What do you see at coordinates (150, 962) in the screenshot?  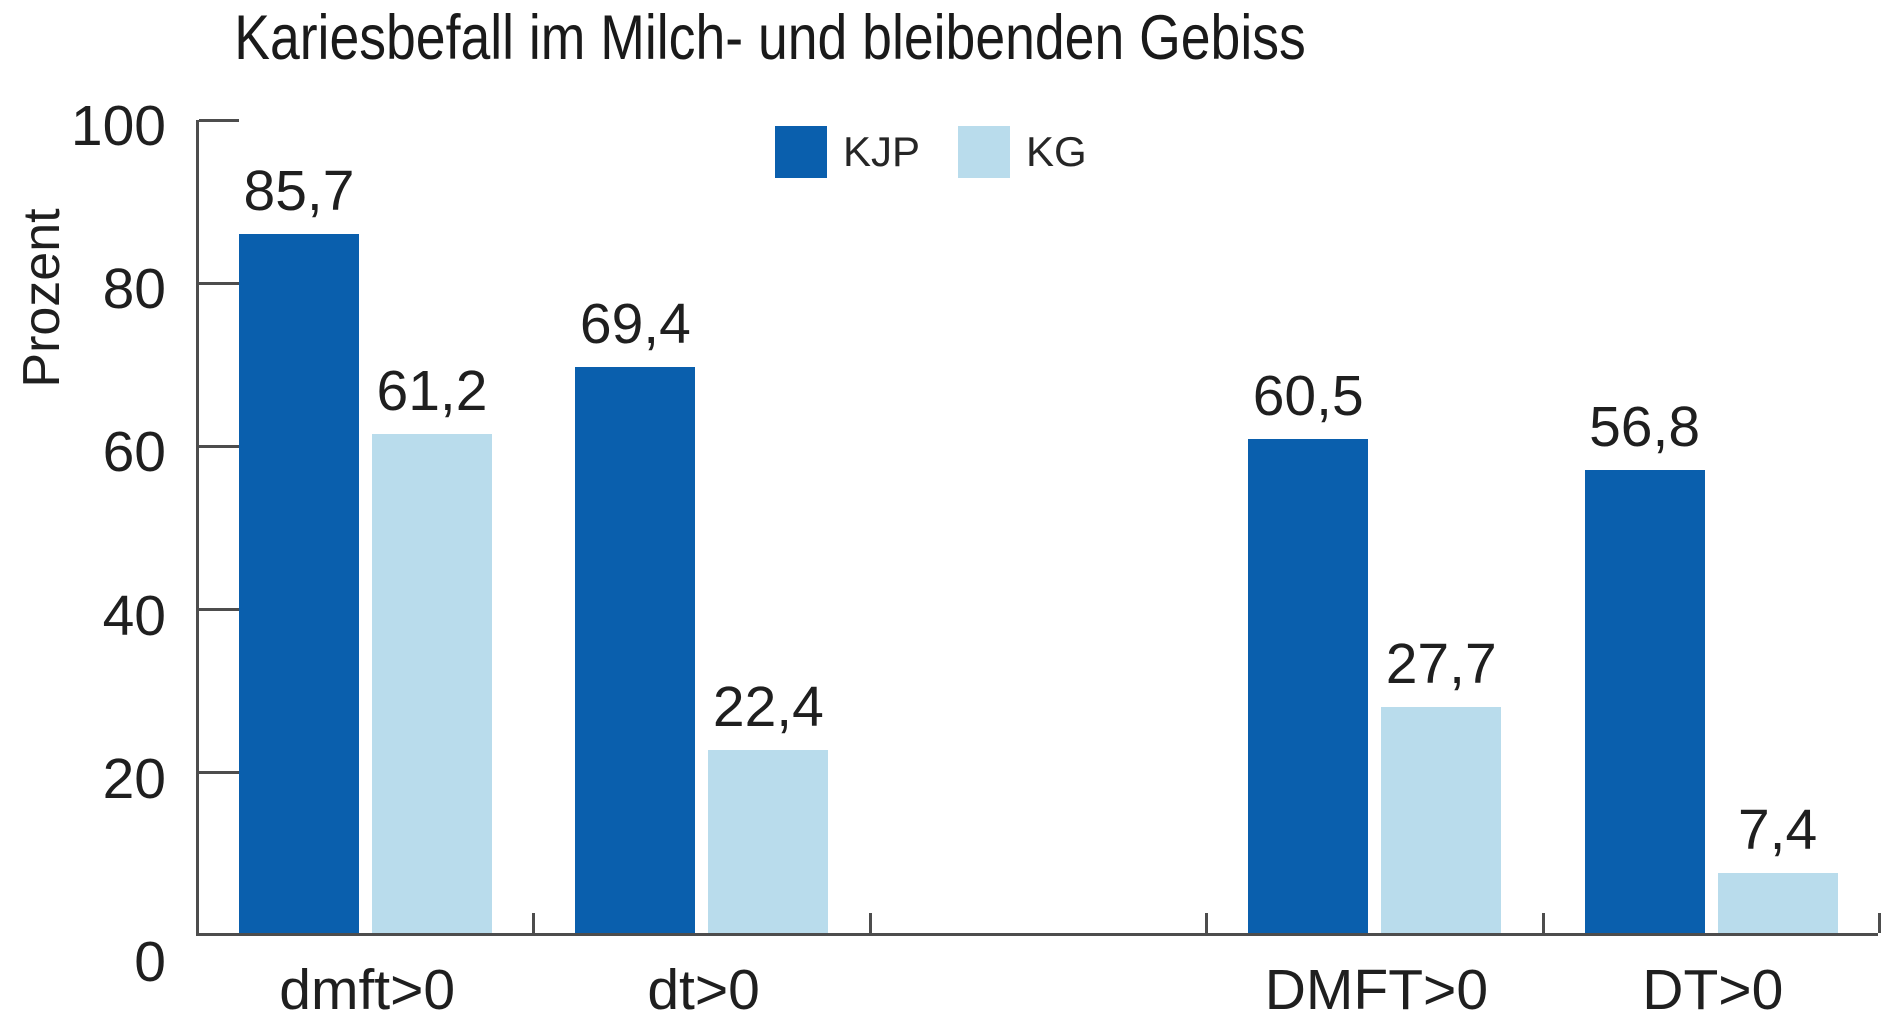 I see `y-tick-label-0: 0` at bounding box center [150, 962].